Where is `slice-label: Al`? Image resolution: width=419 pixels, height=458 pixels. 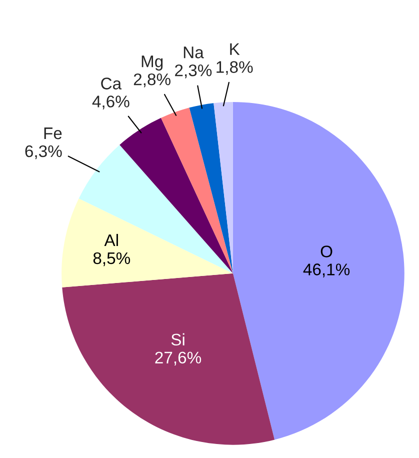
slice-label: Al is located at coordinates (111, 240).